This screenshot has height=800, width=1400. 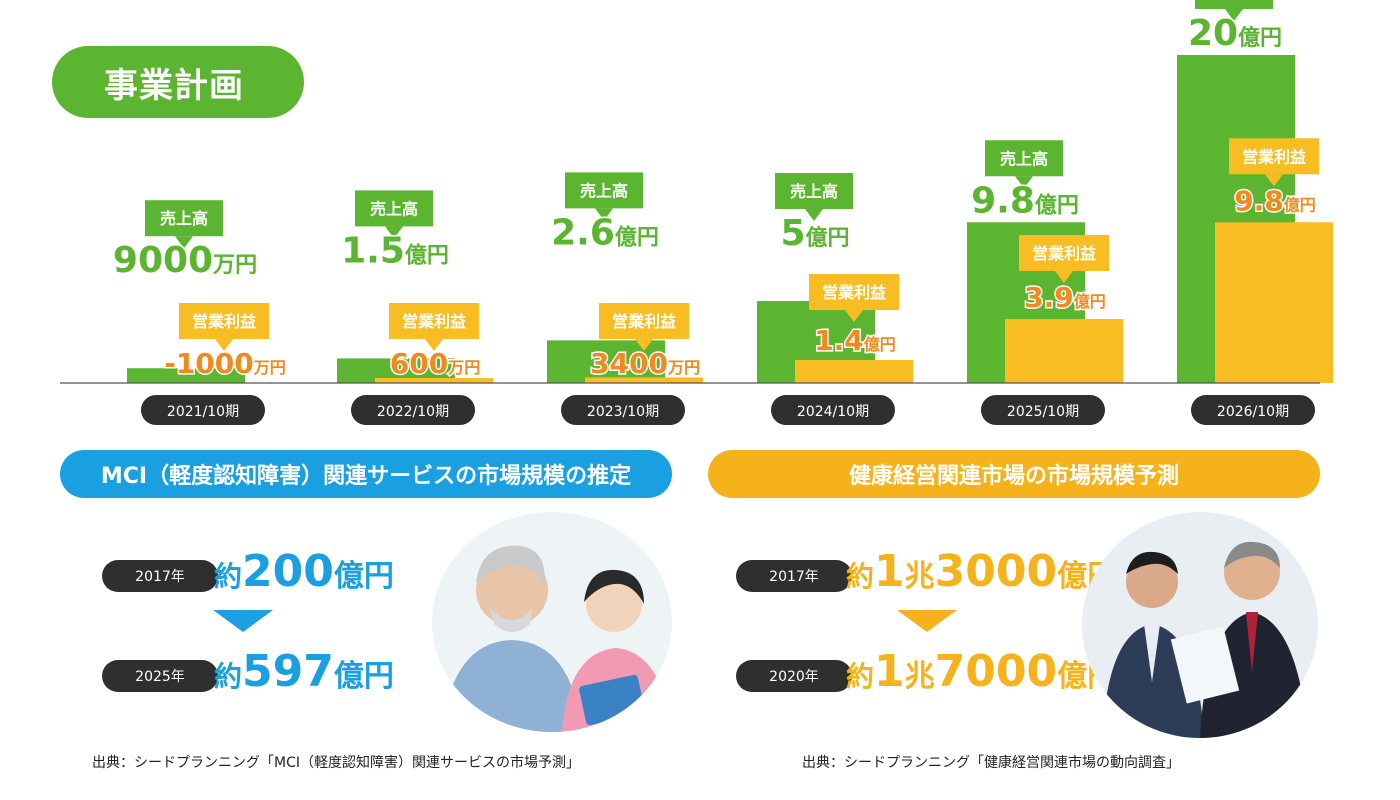 I want to click on health-banner: 健康経営関連市場の市場規模予測, so click(x=1014, y=474).